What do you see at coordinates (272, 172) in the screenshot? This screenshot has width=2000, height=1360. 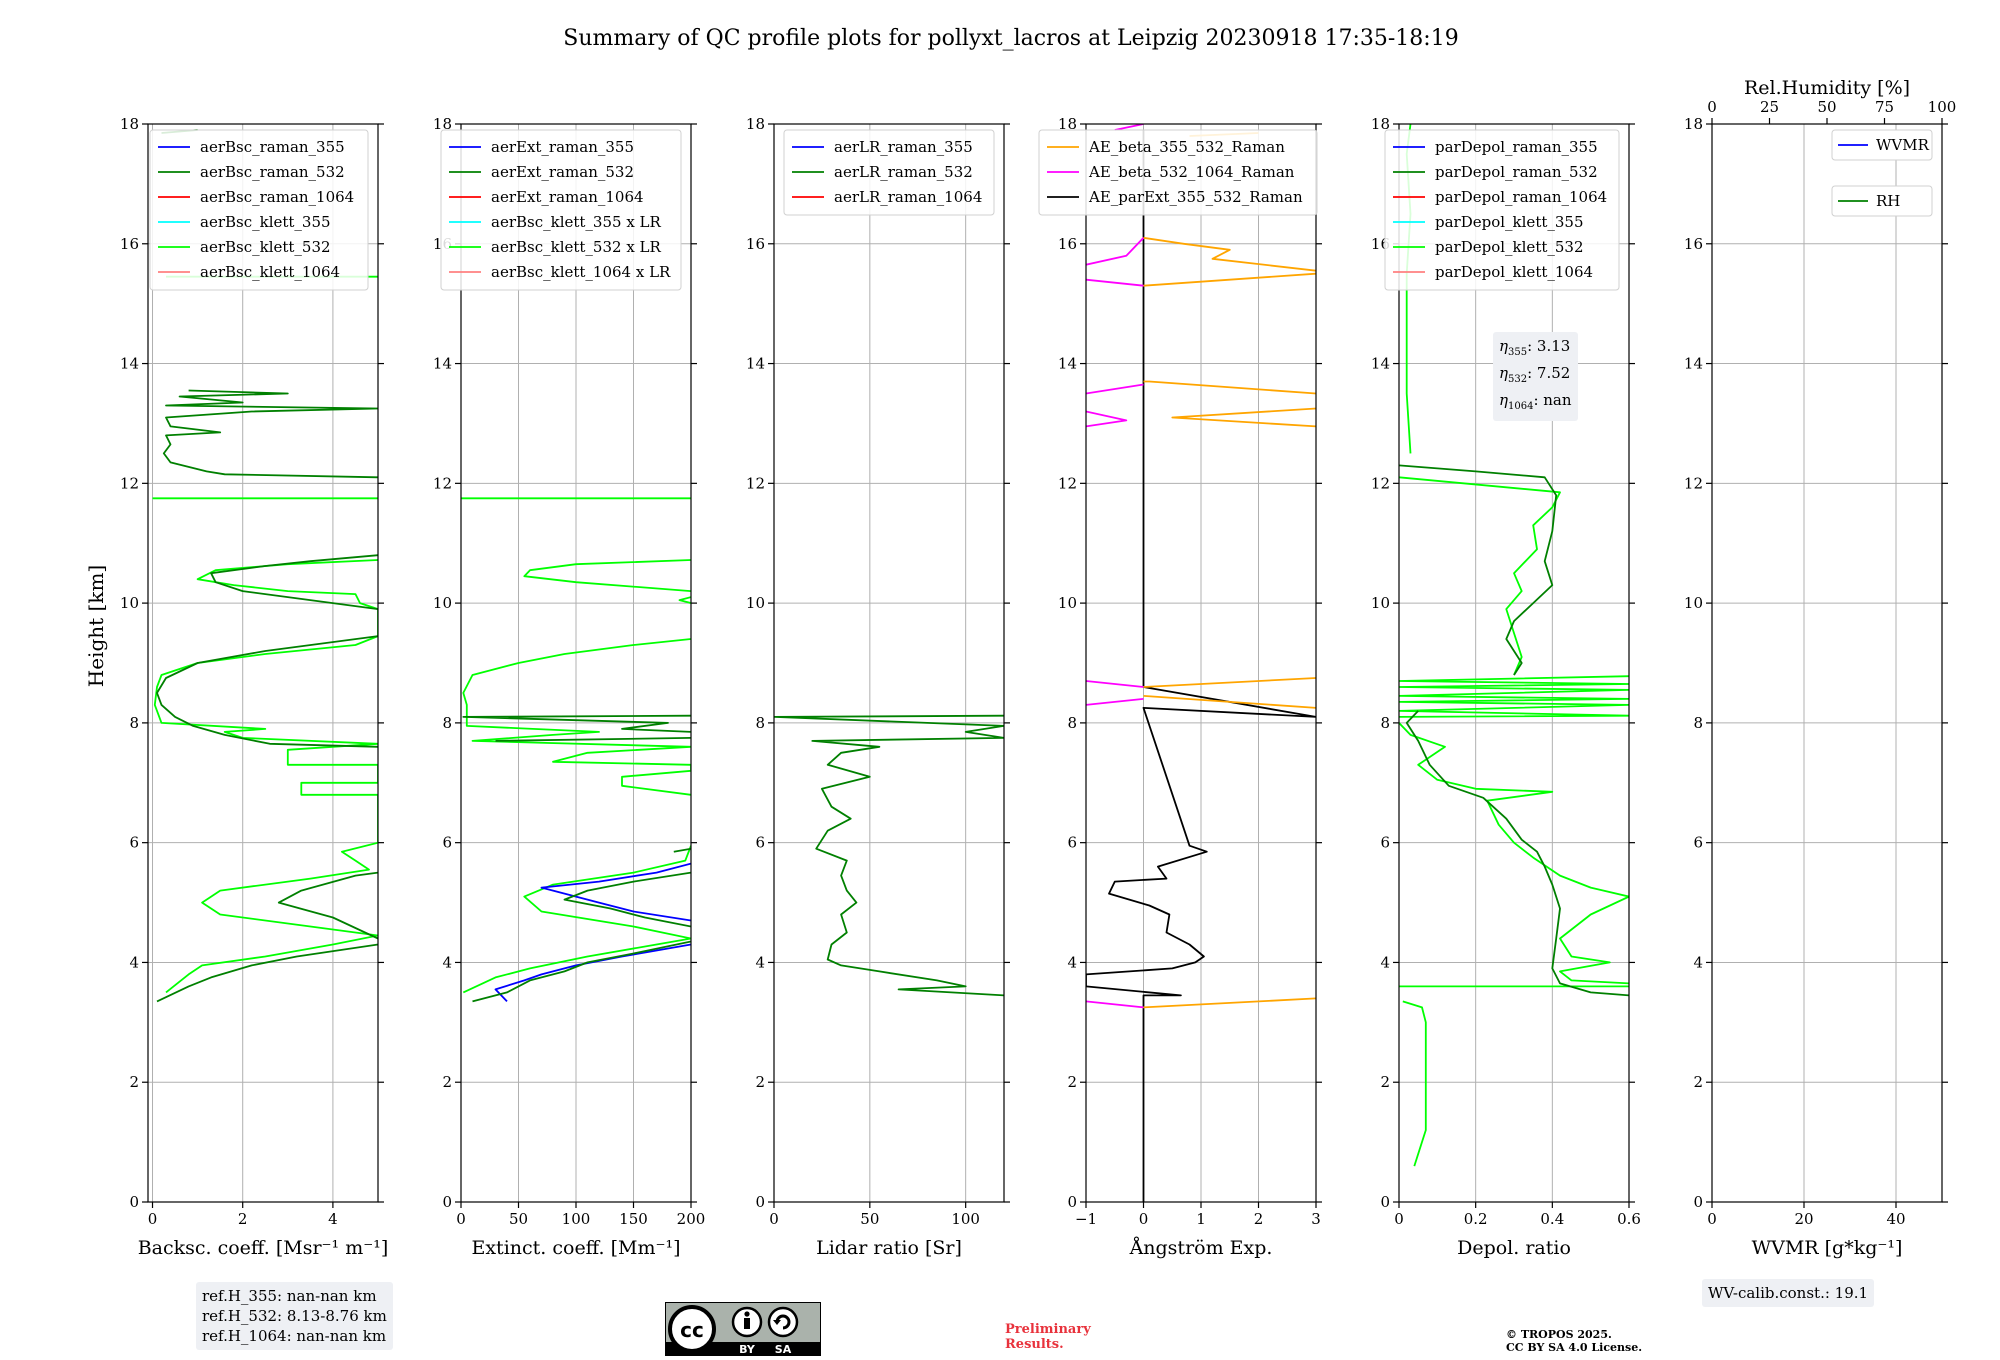 I see `legend-label: aerBsc_raman_532` at bounding box center [272, 172].